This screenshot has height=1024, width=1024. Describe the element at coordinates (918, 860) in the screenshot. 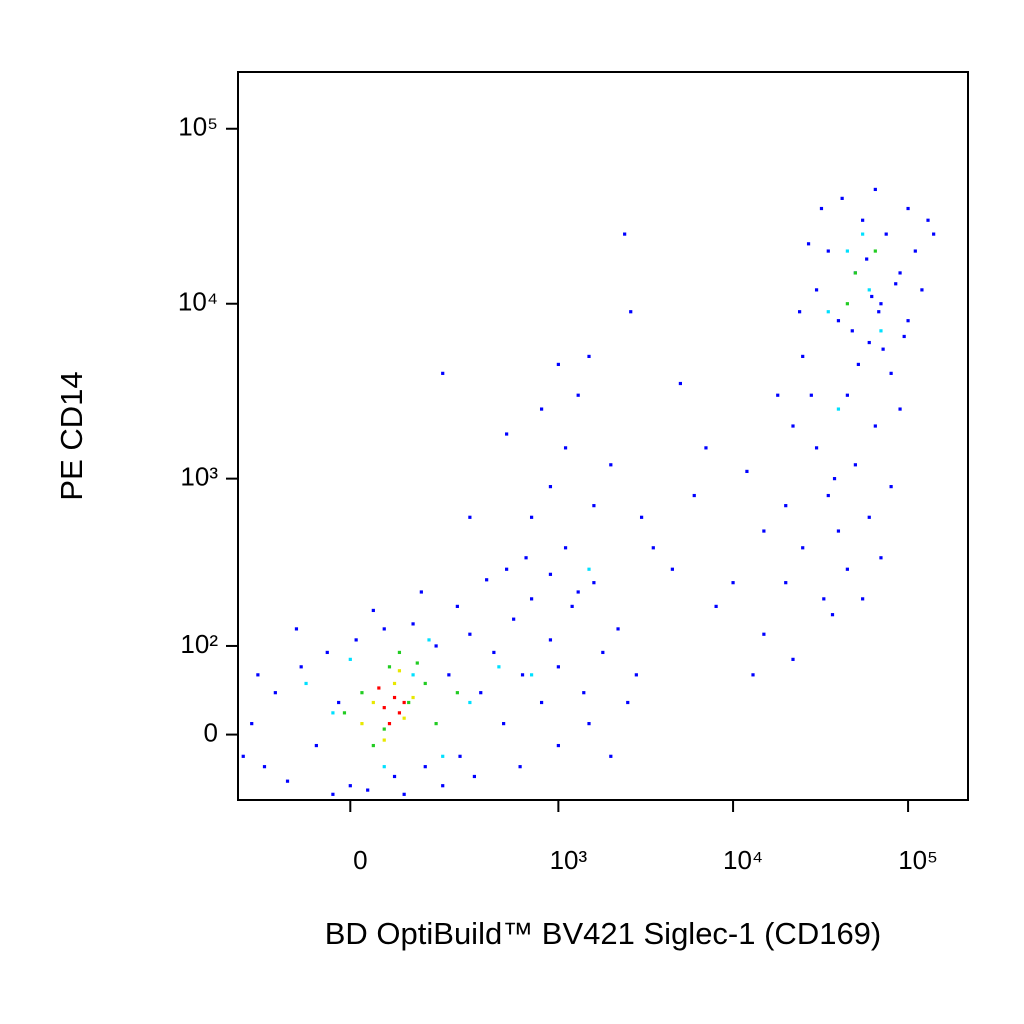

I see `x-tick-label: 10⁵` at that location.